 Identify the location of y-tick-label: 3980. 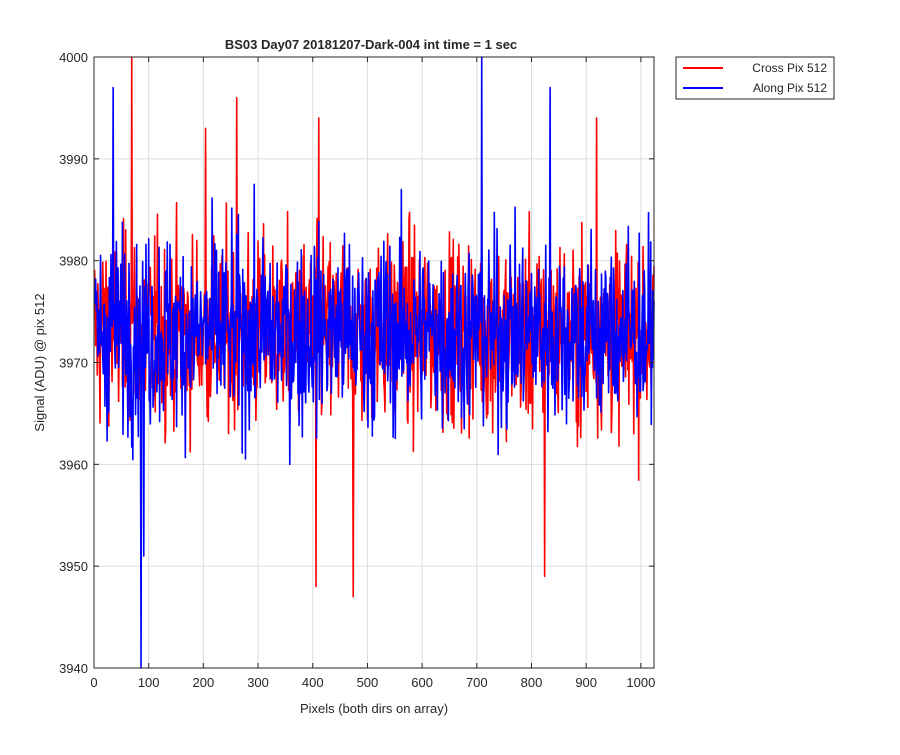
(73, 261).